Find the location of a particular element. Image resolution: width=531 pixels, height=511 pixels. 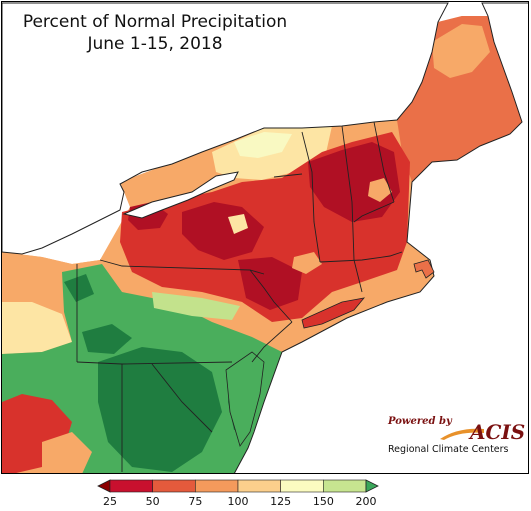

acis-logo: Powered by ACIS Regional Climate Centers is located at coordinates (454, 436).